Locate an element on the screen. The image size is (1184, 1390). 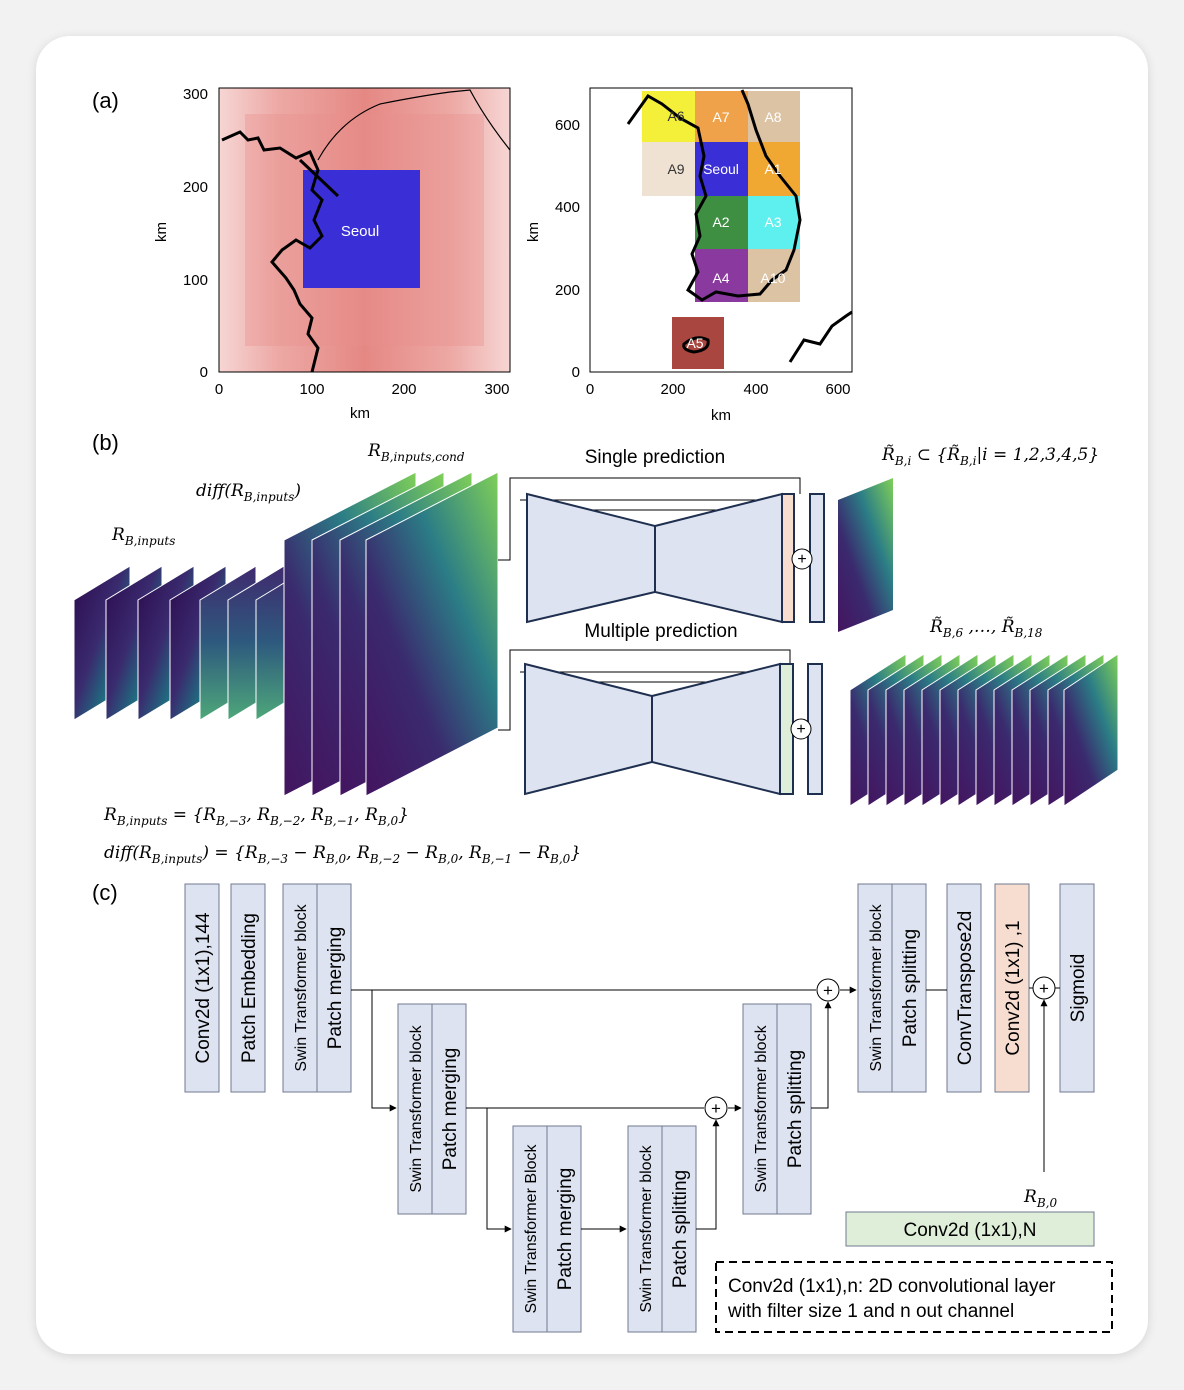
map-left-axes: 0 100 200 300 0 100 200 300 km km is located at coordinates (331, 254).